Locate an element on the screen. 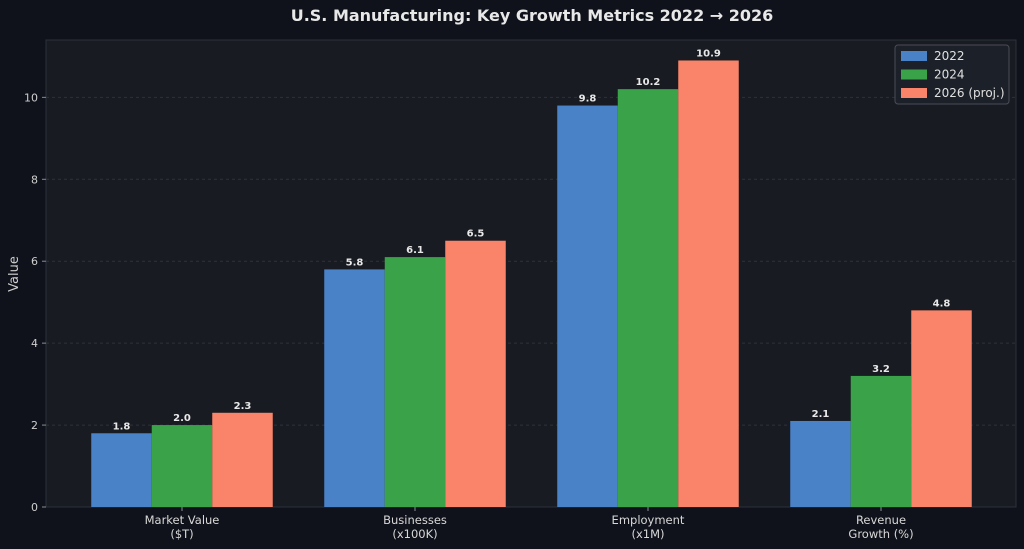  y-tick-label: 4 is located at coordinates (34, 343).